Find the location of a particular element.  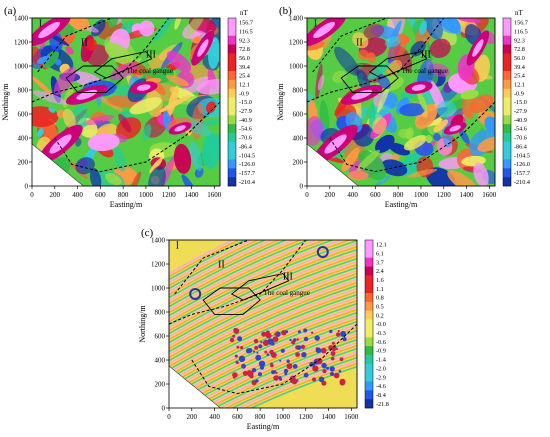

x-tick-label: 200 is located at coordinates (330, 195).